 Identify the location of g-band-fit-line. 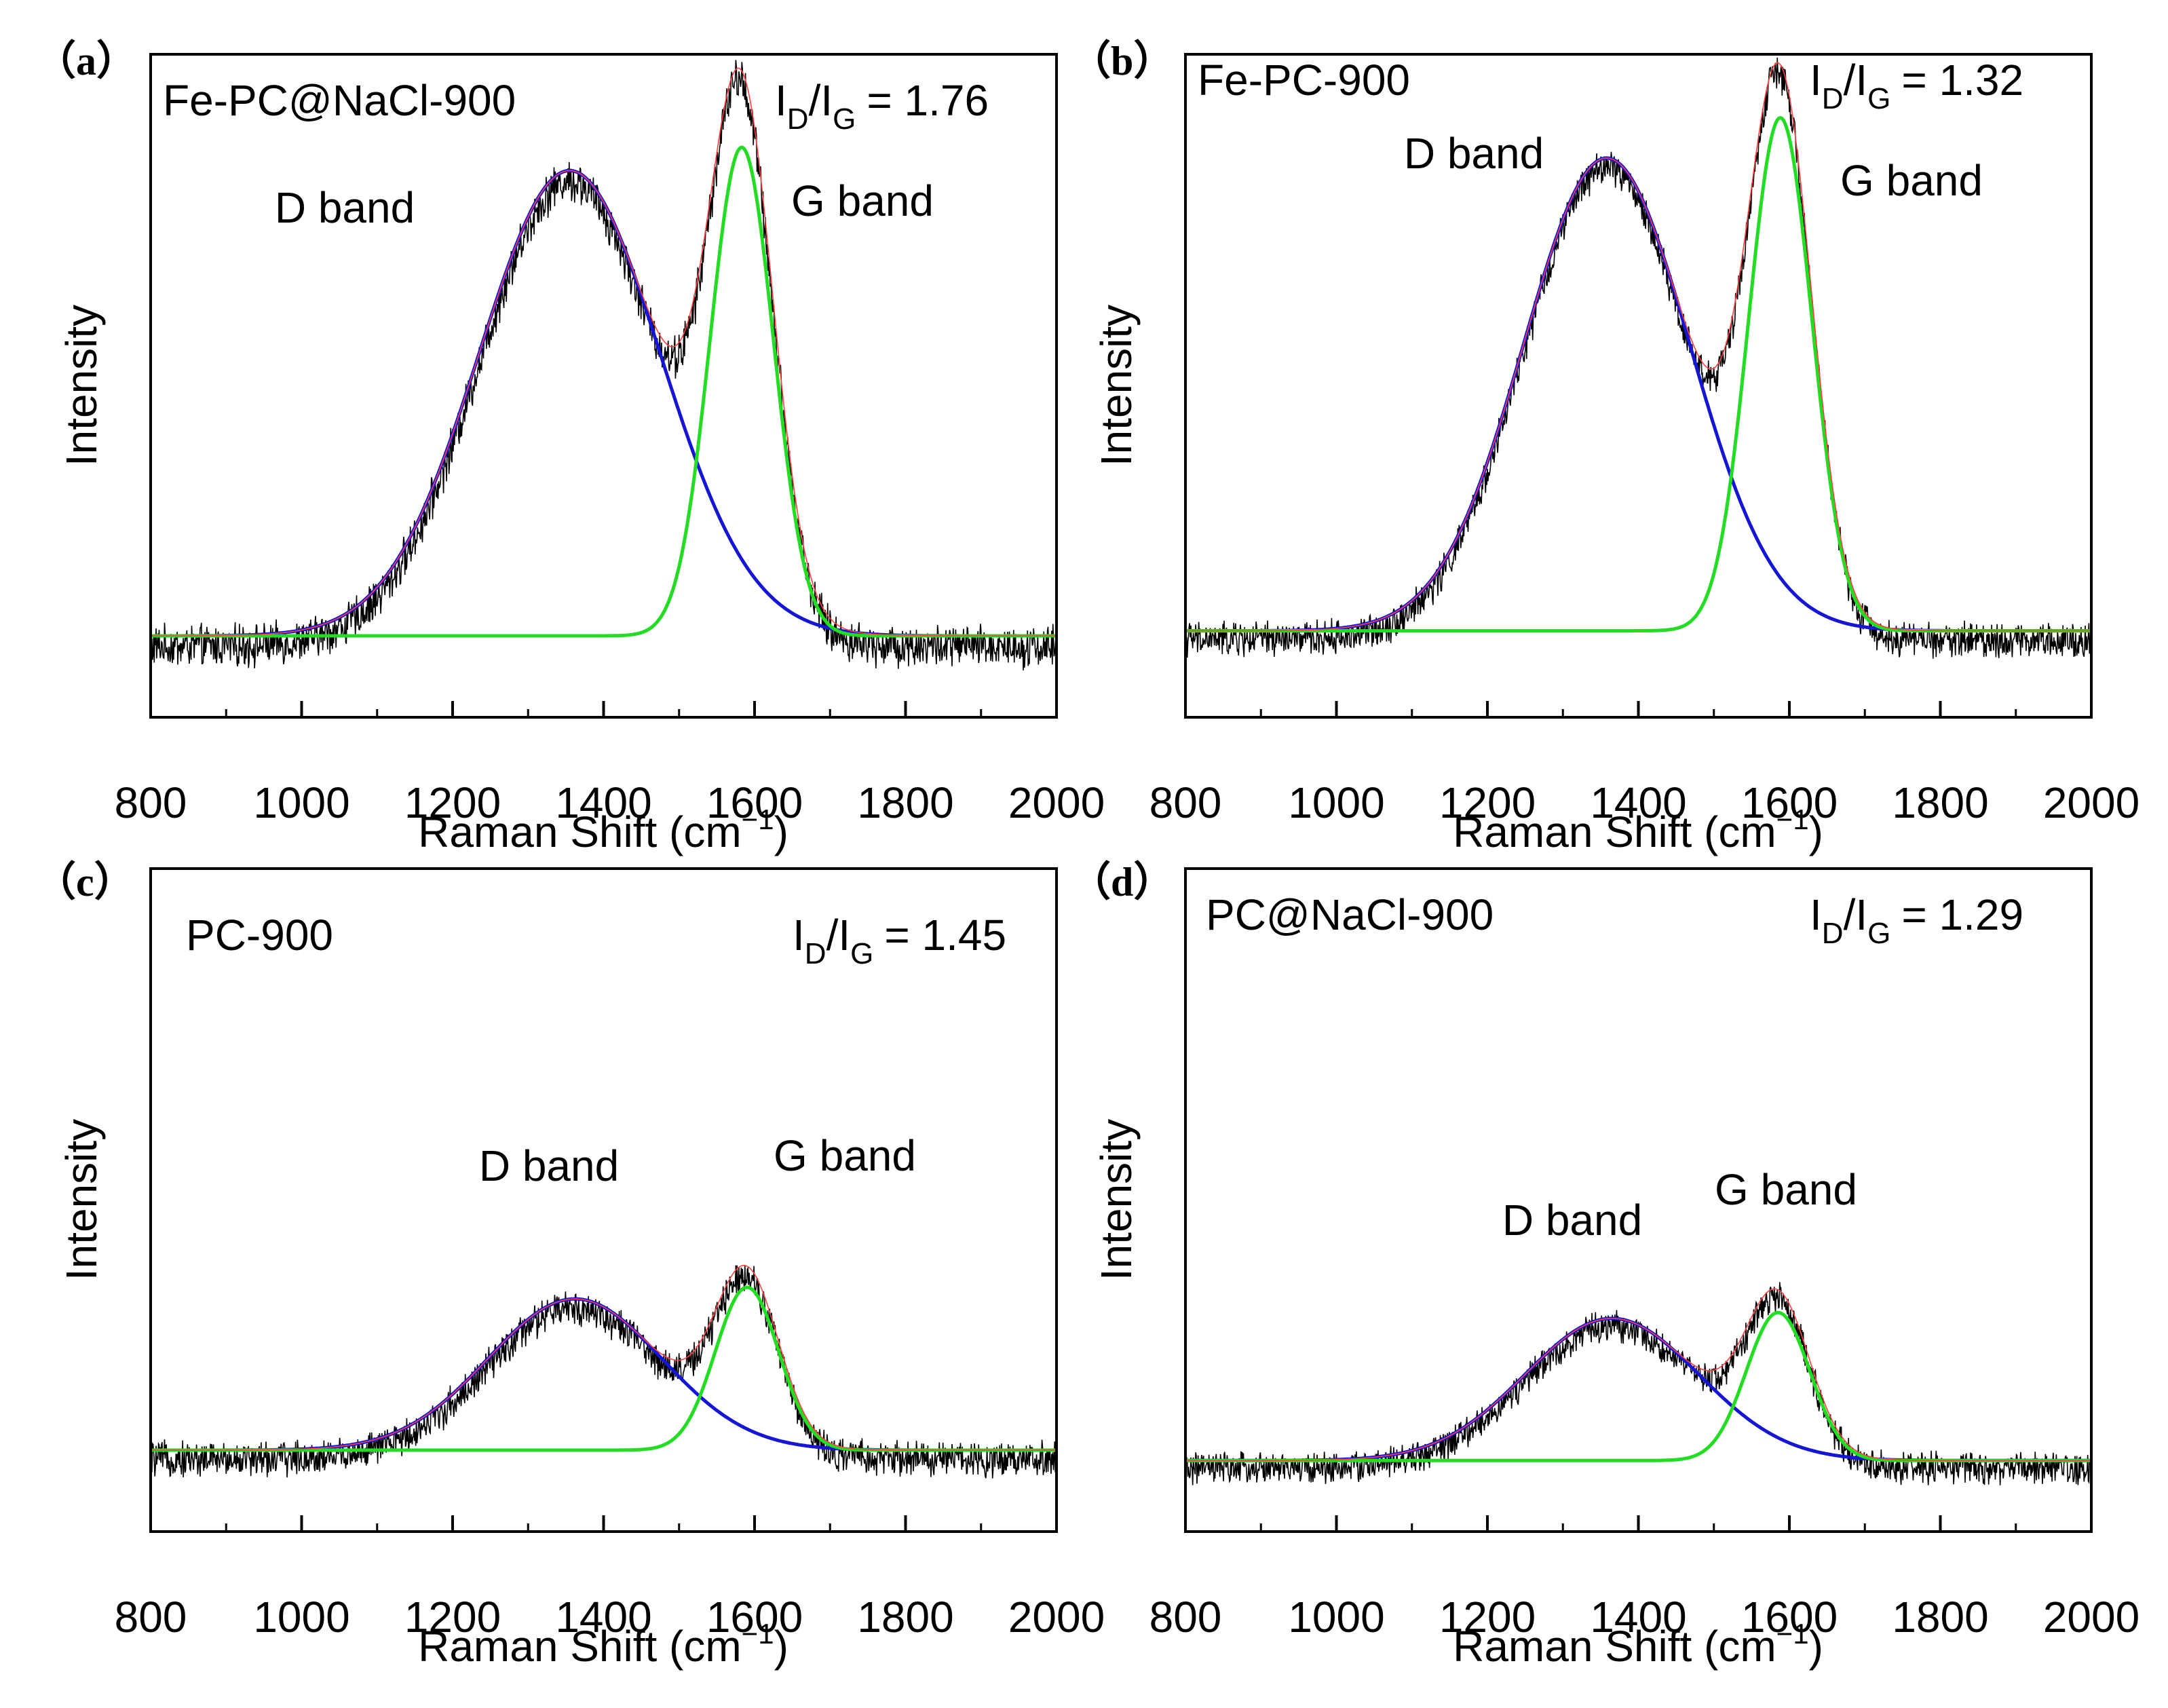
(604, 1368).